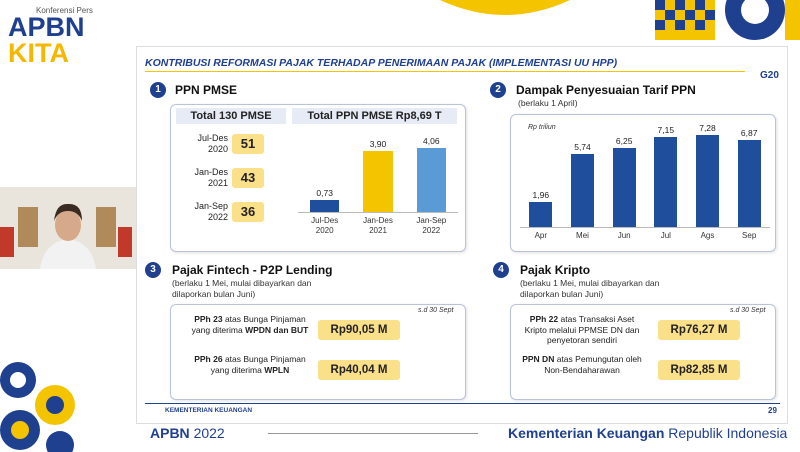  I want to click on category-label: Jan-Sep 2022, so click(431, 225).